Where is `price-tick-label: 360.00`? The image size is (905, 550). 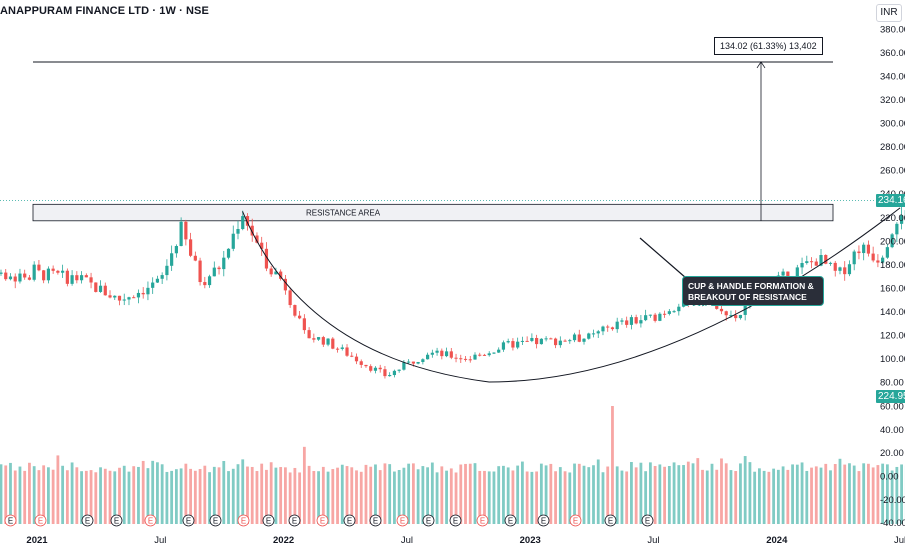
price-tick-label: 360.00 is located at coordinates (892, 53).